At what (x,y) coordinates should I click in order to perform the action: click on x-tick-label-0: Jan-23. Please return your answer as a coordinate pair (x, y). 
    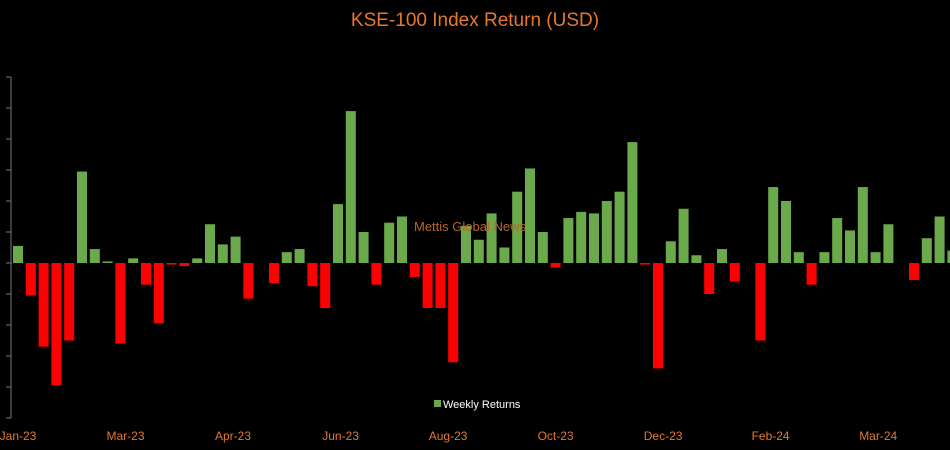
    Looking at the image, I should click on (18, 436).